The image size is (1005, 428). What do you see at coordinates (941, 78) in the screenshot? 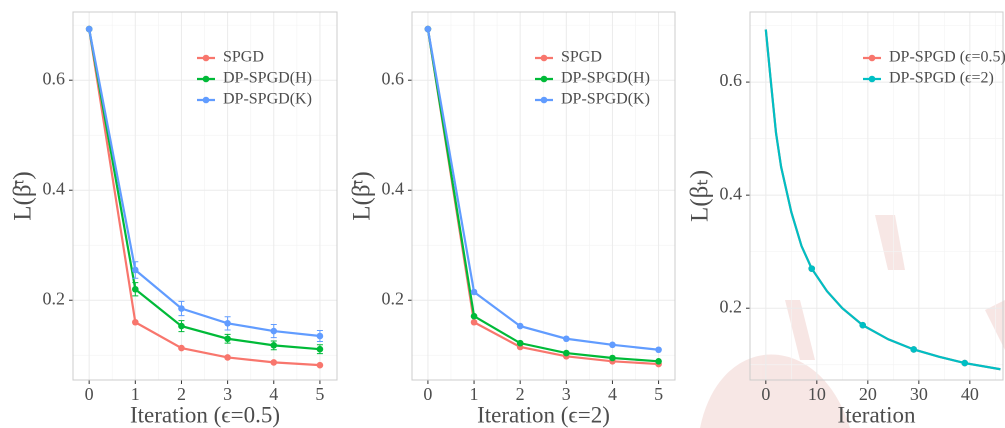
I see `legend-label: DP-SPGD (ϵ=2)` at bounding box center [941, 78].